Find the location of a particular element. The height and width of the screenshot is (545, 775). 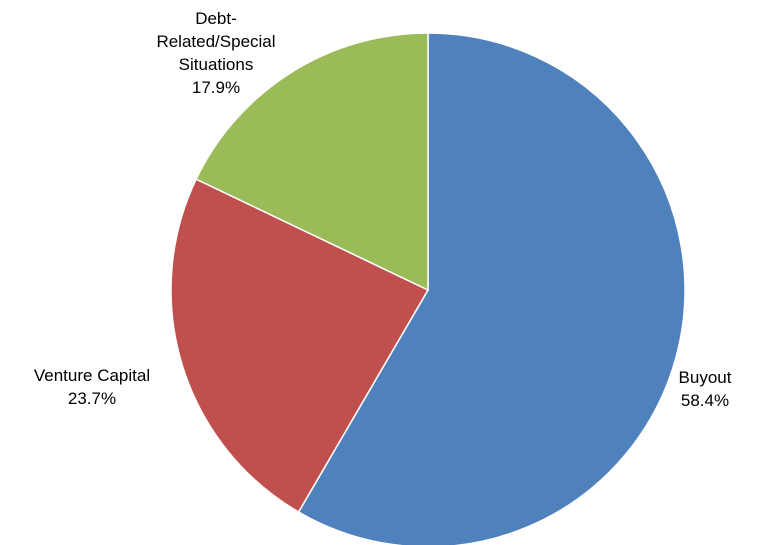

category-label-line: Situations is located at coordinates (216, 64).